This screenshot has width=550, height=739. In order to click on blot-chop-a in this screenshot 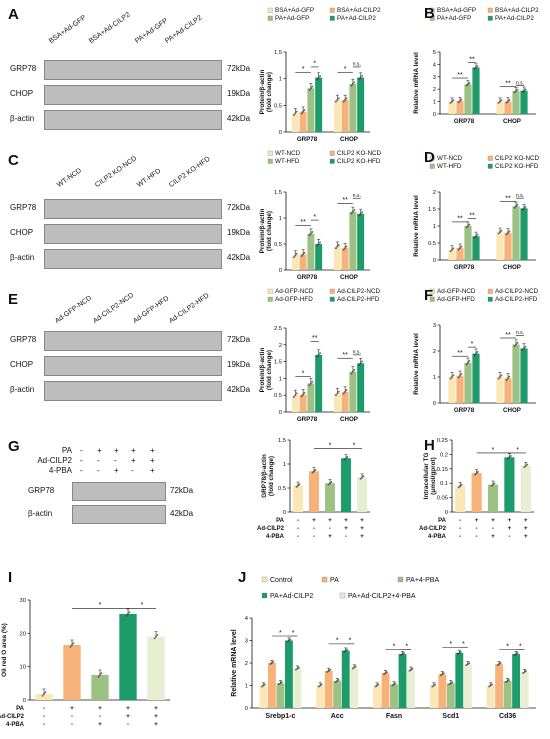, I will do `click(133, 95)`.